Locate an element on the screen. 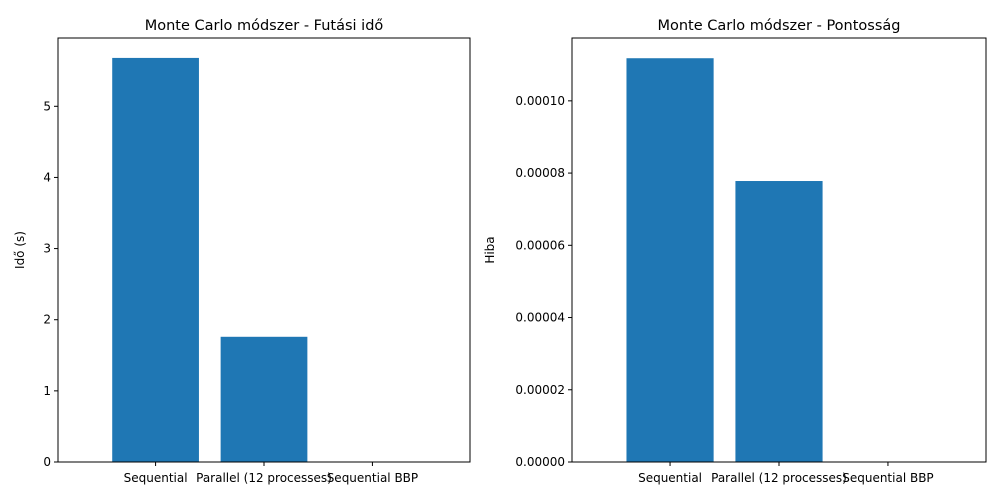 This screenshot has width=1000, height=500. runtime-chart-title: Monte Carlo módszer - Futási idő is located at coordinates (264, 26).